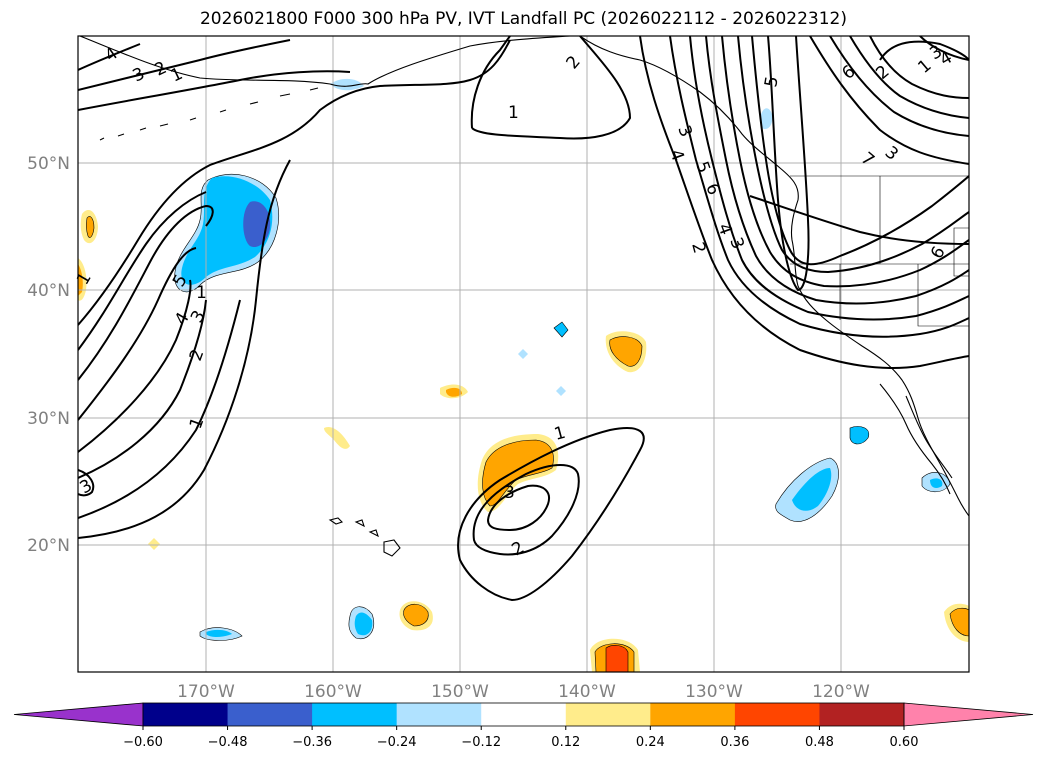 The height and width of the screenshot is (765, 1047). What do you see at coordinates (904, 742) in the screenshot?
I see `colorbar-tick-label: 0.60` at bounding box center [904, 742].